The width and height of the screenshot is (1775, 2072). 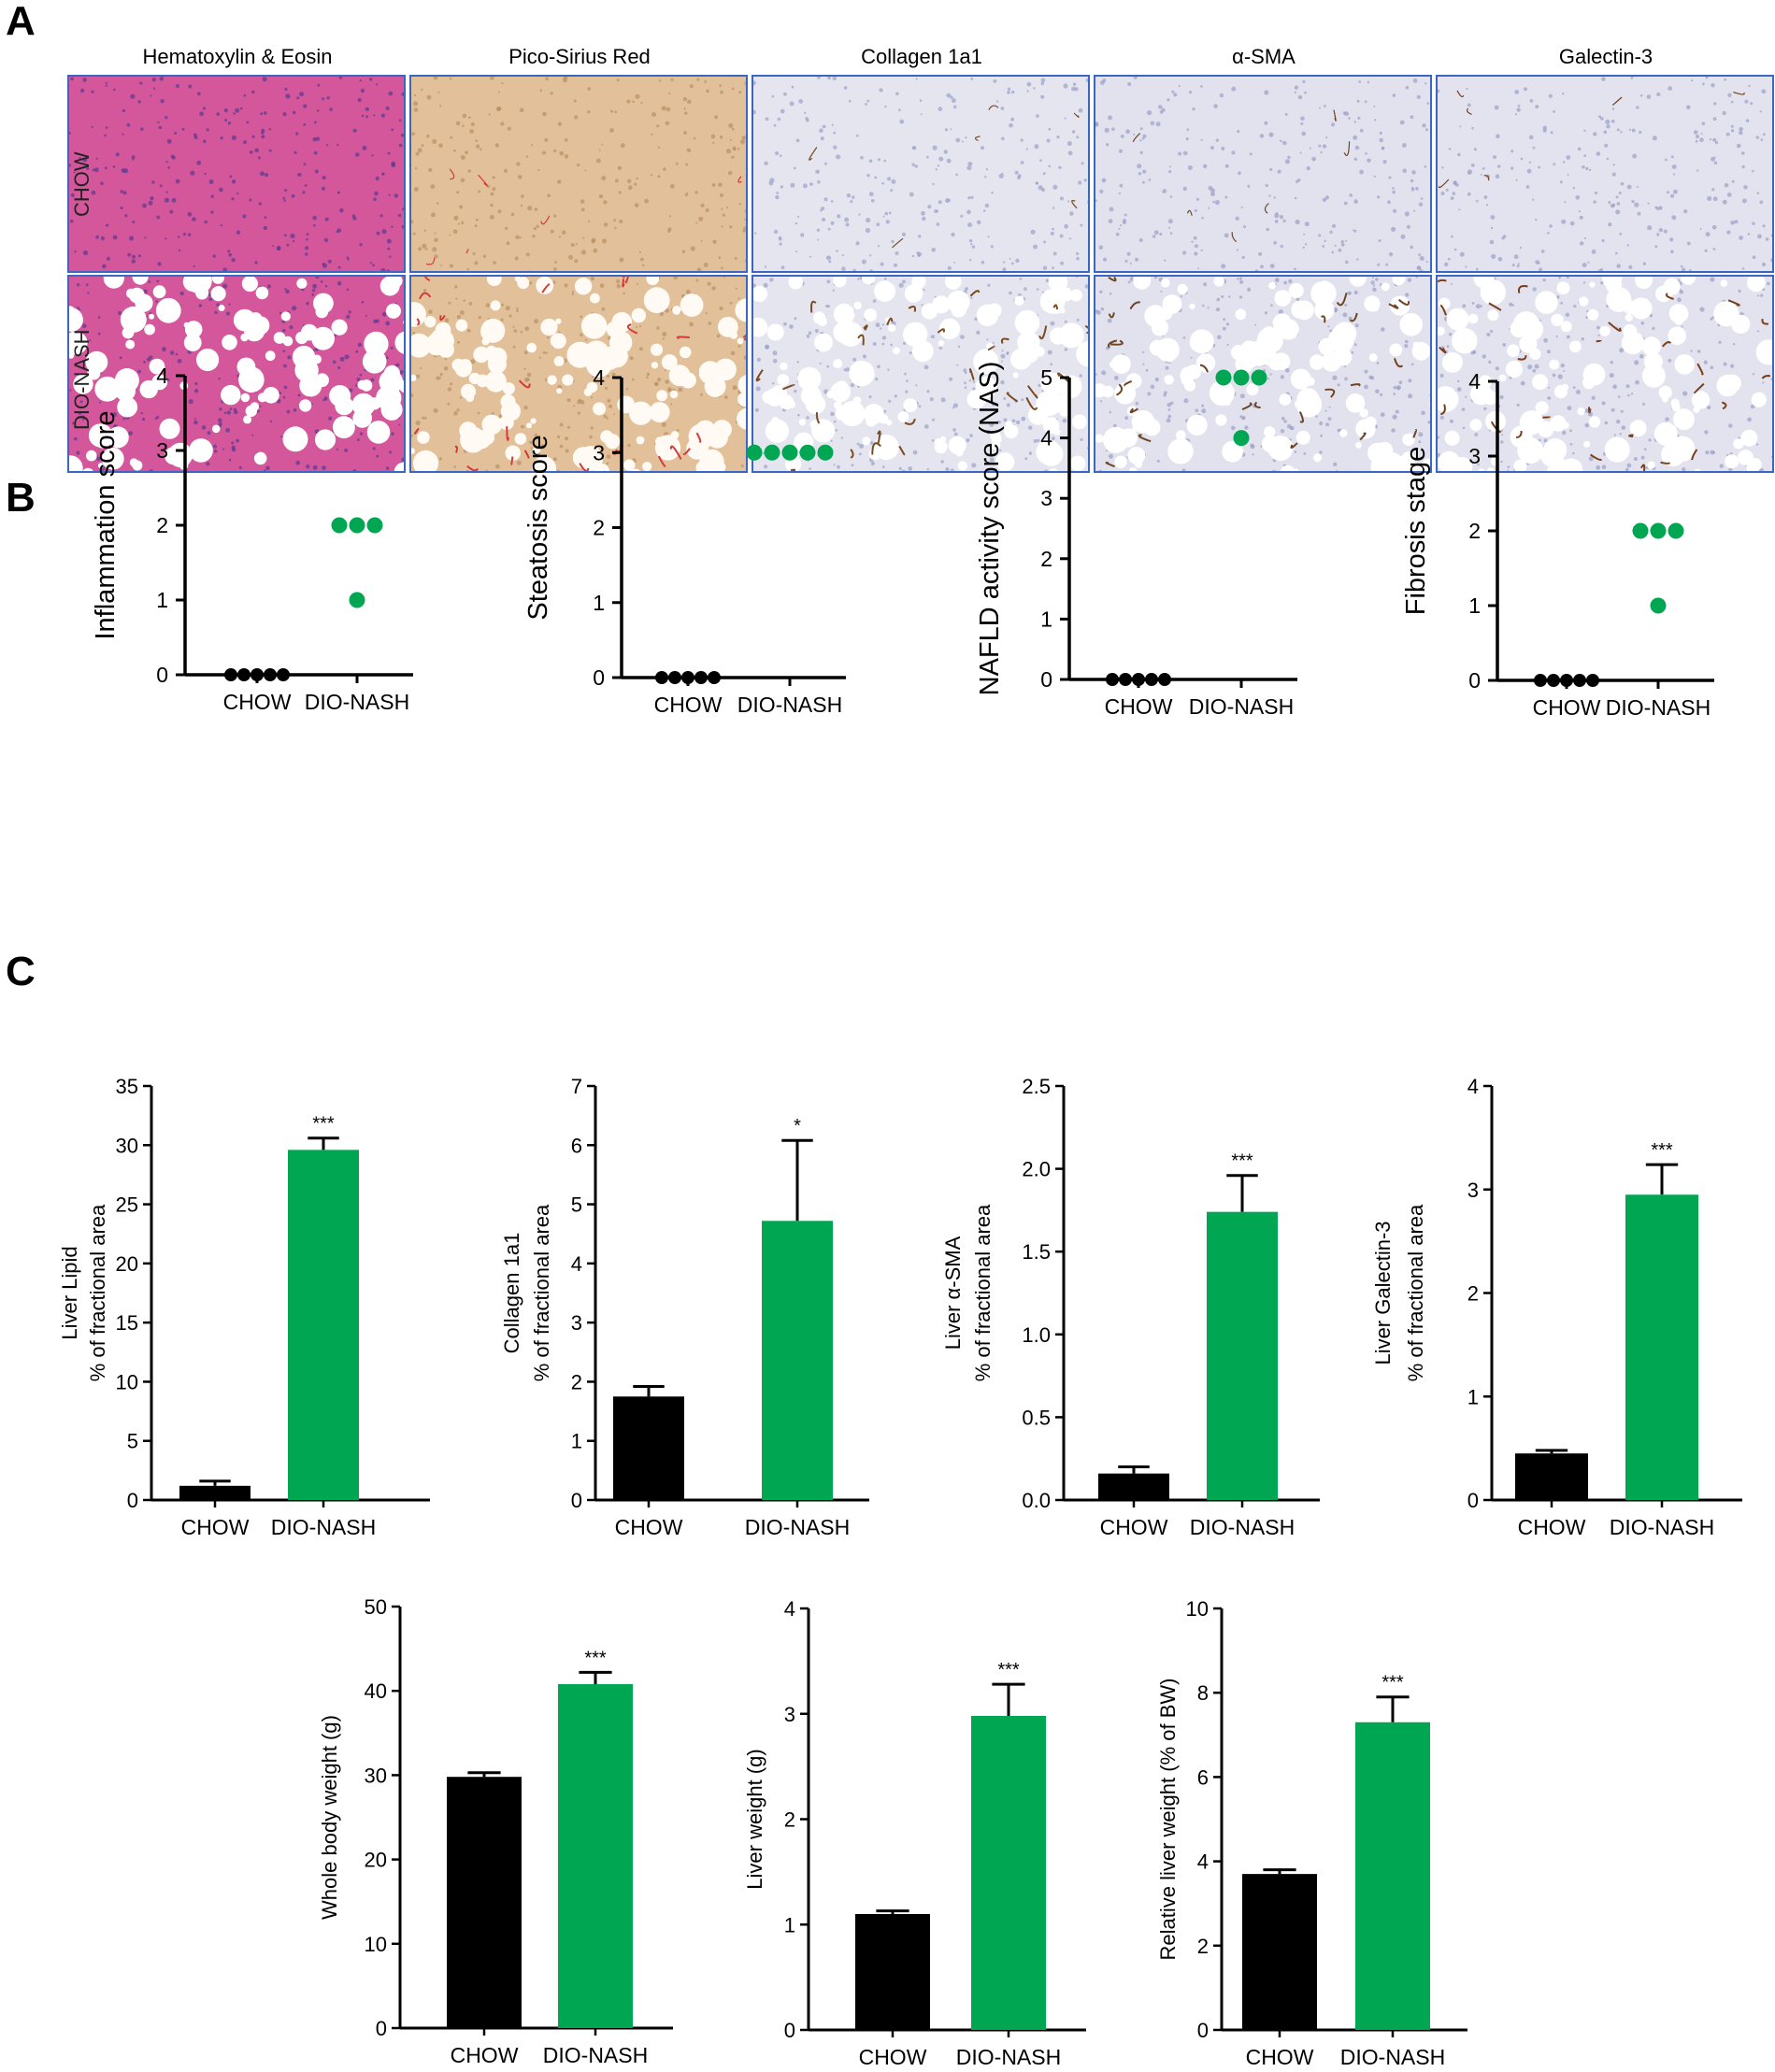 I want to click on column-header-he: Hematoxylin & Eosin, so click(x=238, y=56).